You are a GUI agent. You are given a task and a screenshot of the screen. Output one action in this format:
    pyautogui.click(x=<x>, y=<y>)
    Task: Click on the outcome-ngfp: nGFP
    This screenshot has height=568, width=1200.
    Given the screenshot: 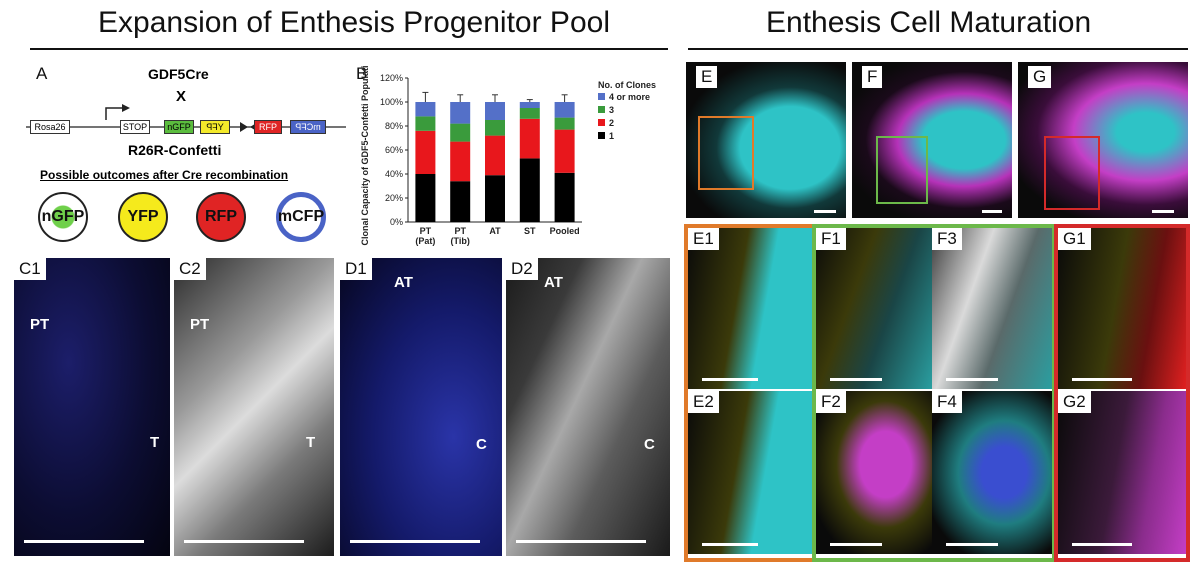 What is the action you would take?
    pyautogui.click(x=63, y=217)
    